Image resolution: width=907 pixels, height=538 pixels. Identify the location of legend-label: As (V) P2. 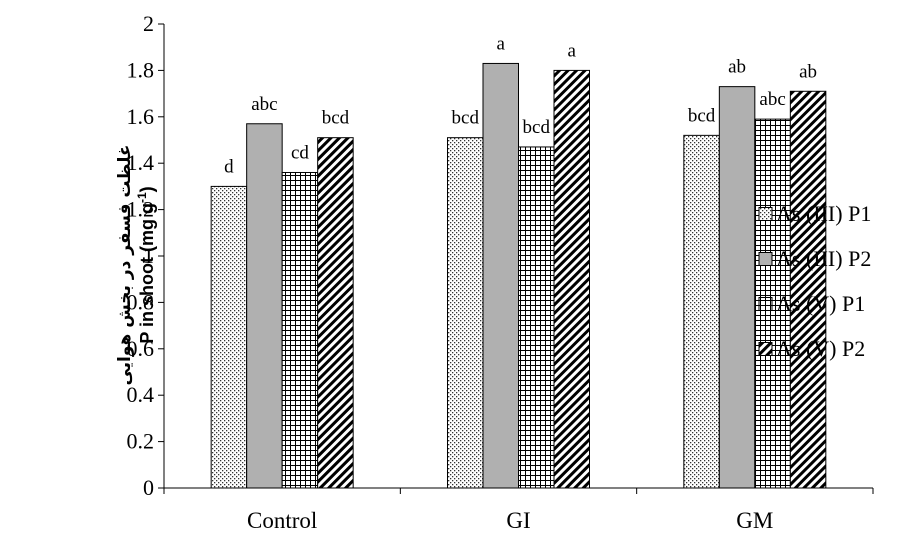
(820, 348).